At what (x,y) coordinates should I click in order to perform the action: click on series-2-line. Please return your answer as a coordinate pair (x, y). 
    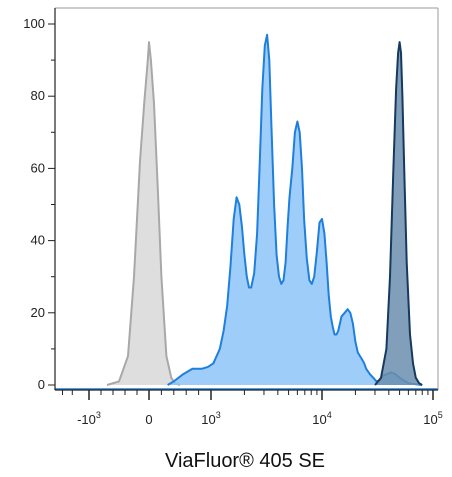
    Looking at the image, I should click on (398, 213).